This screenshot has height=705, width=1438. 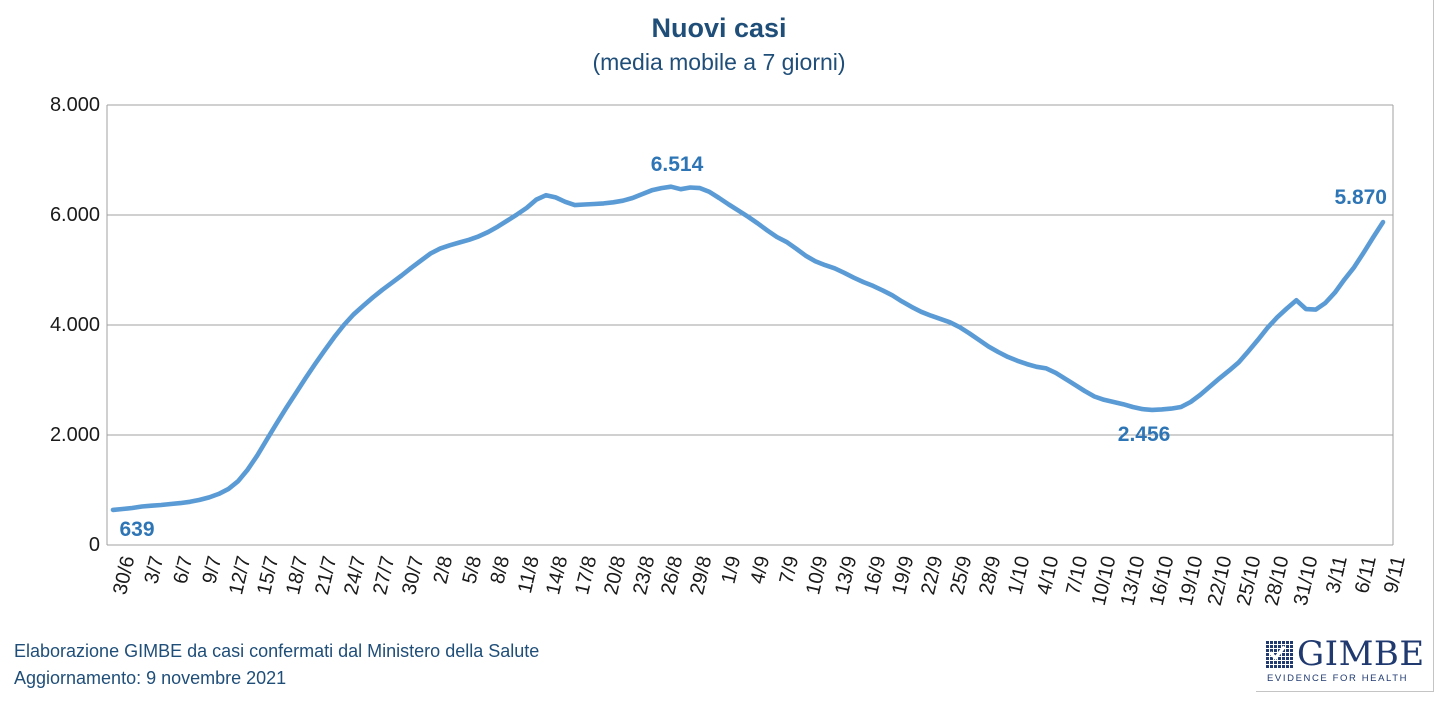 I want to click on gimbe-wordmark: GIMBE, so click(x=1361, y=654).